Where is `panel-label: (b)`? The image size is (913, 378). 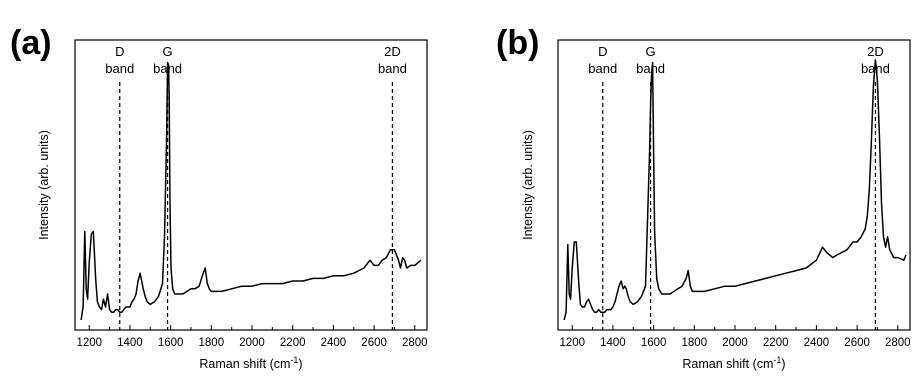 panel-label: (b) is located at coordinates (517, 43).